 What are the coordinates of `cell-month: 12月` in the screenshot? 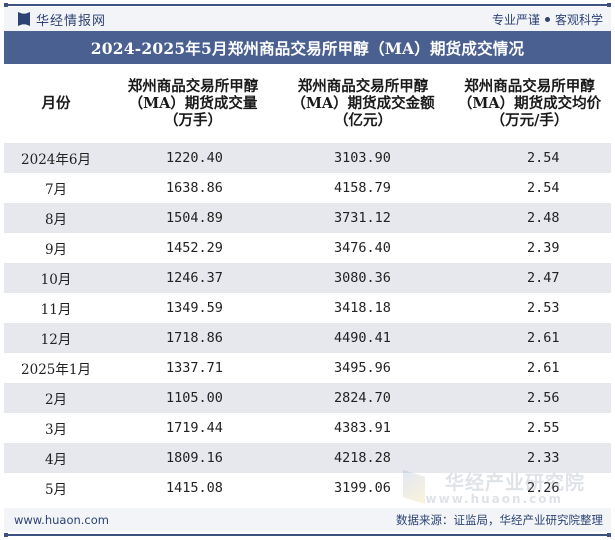 It's located at (56, 340).